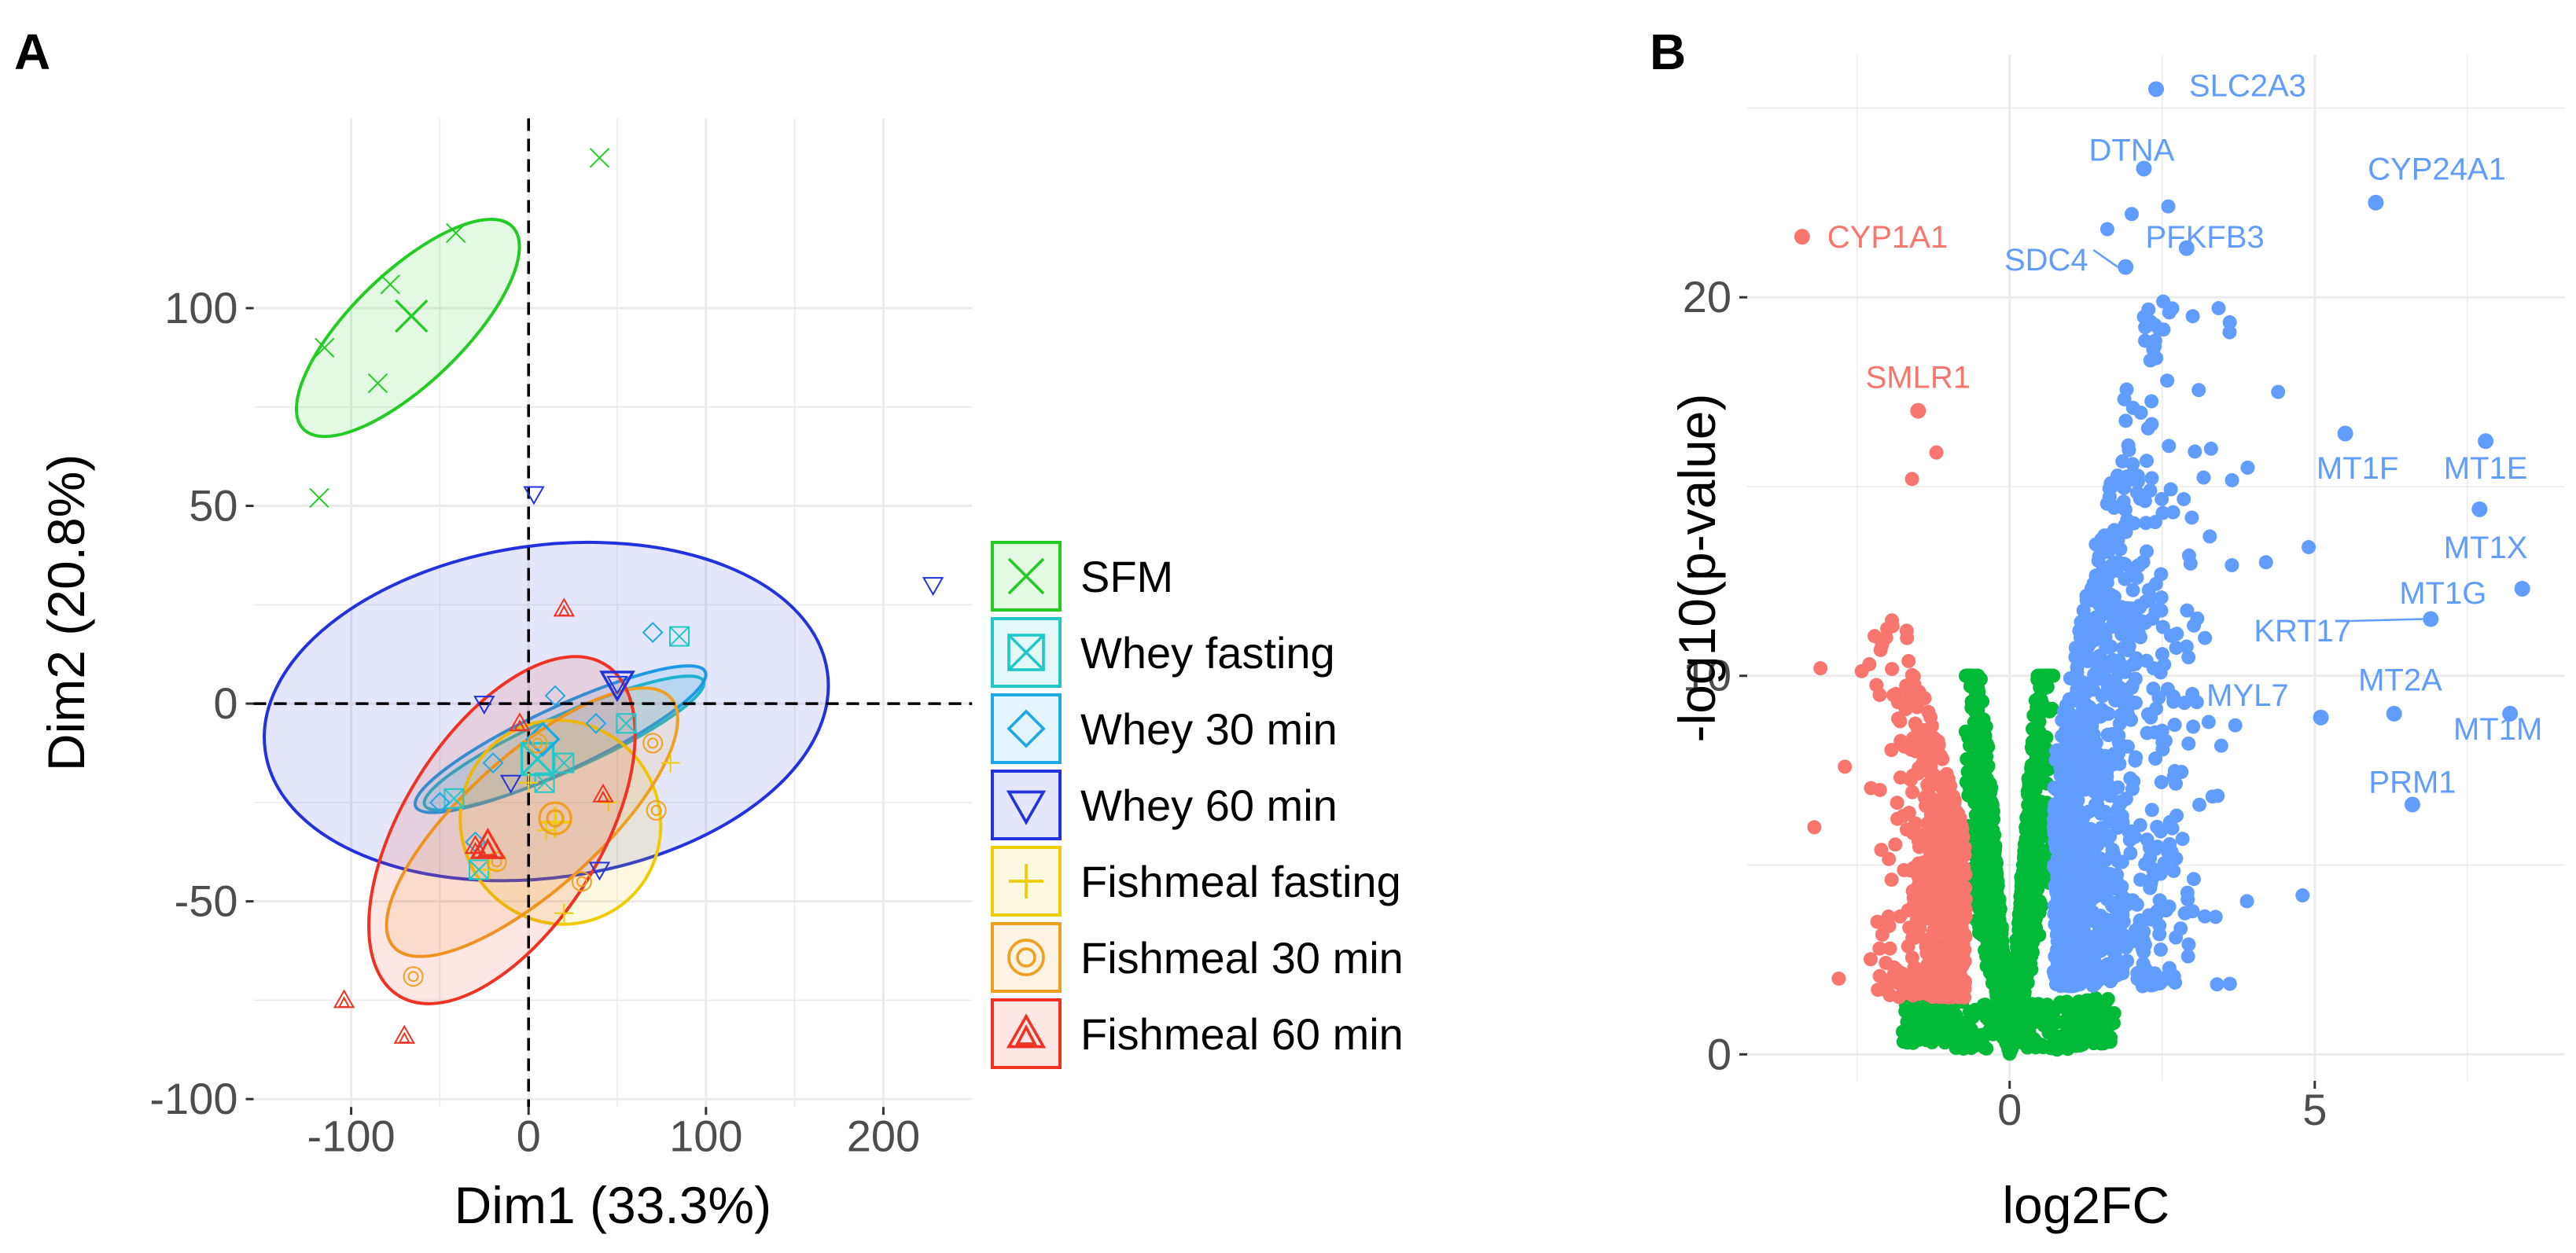  What do you see at coordinates (2510, 713) in the screenshot?
I see `gene-point-mt1m` at bounding box center [2510, 713].